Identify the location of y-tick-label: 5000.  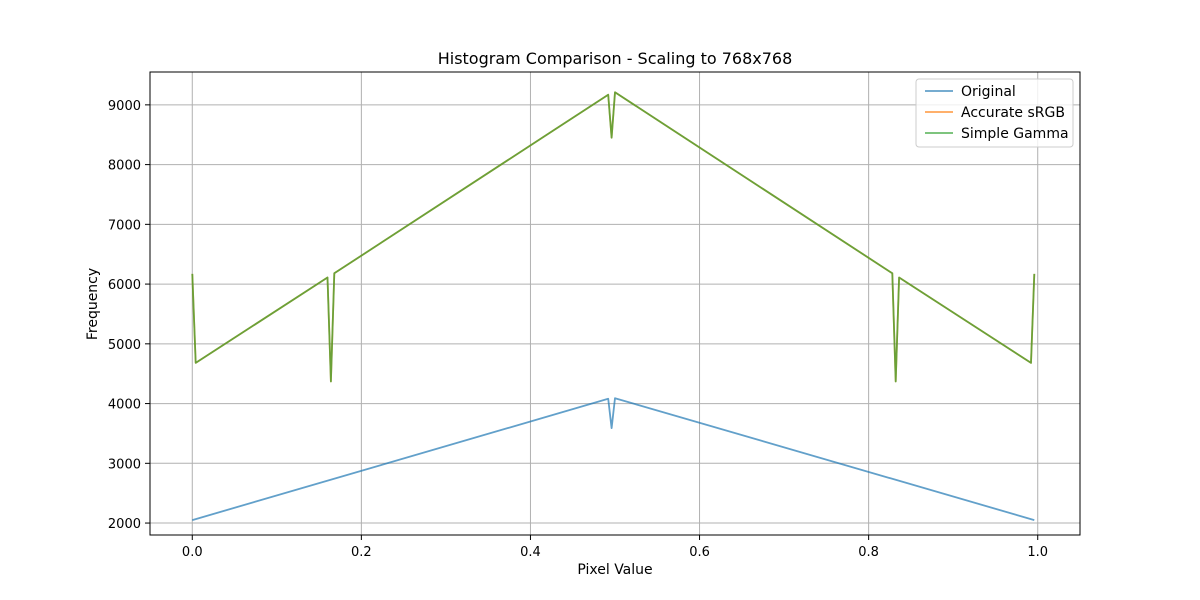
(124, 345).